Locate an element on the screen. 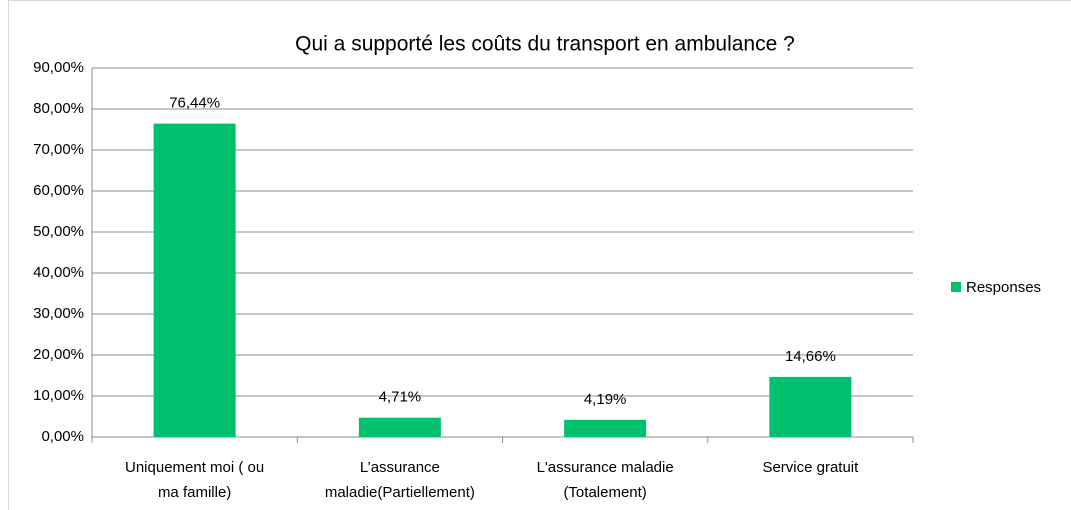 The width and height of the screenshot is (1071, 510). x-tick-label: Service gratuit is located at coordinates (810, 467).